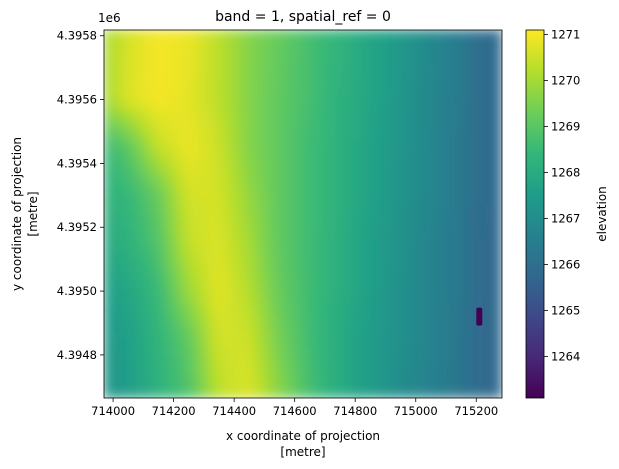 Image resolution: width=619 pixels, height=469 pixels. I want to click on colorbar-tick-label: 1269, so click(565, 127).